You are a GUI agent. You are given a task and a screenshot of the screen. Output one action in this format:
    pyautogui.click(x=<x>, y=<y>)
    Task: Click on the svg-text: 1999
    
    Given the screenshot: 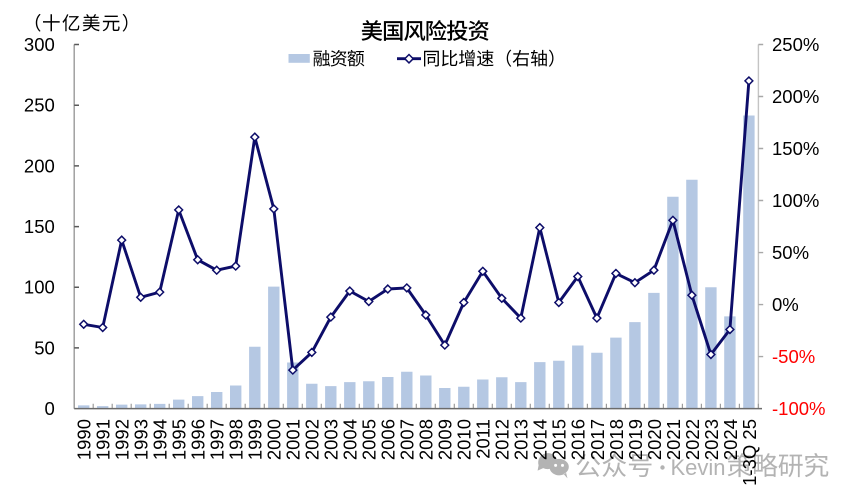 What is the action you would take?
    pyautogui.click(x=255, y=439)
    